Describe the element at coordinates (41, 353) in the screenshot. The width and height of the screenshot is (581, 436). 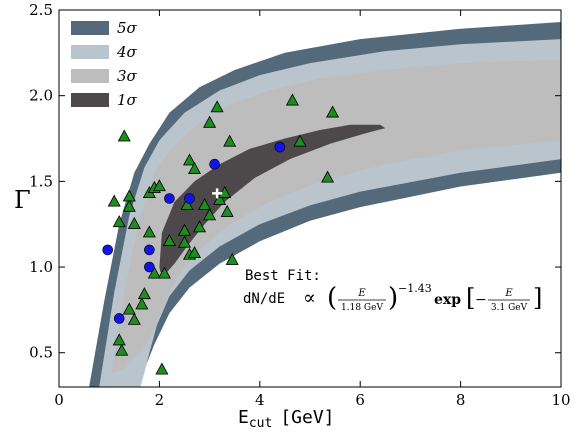
I see `y-tick-label: 0.5` at that location.